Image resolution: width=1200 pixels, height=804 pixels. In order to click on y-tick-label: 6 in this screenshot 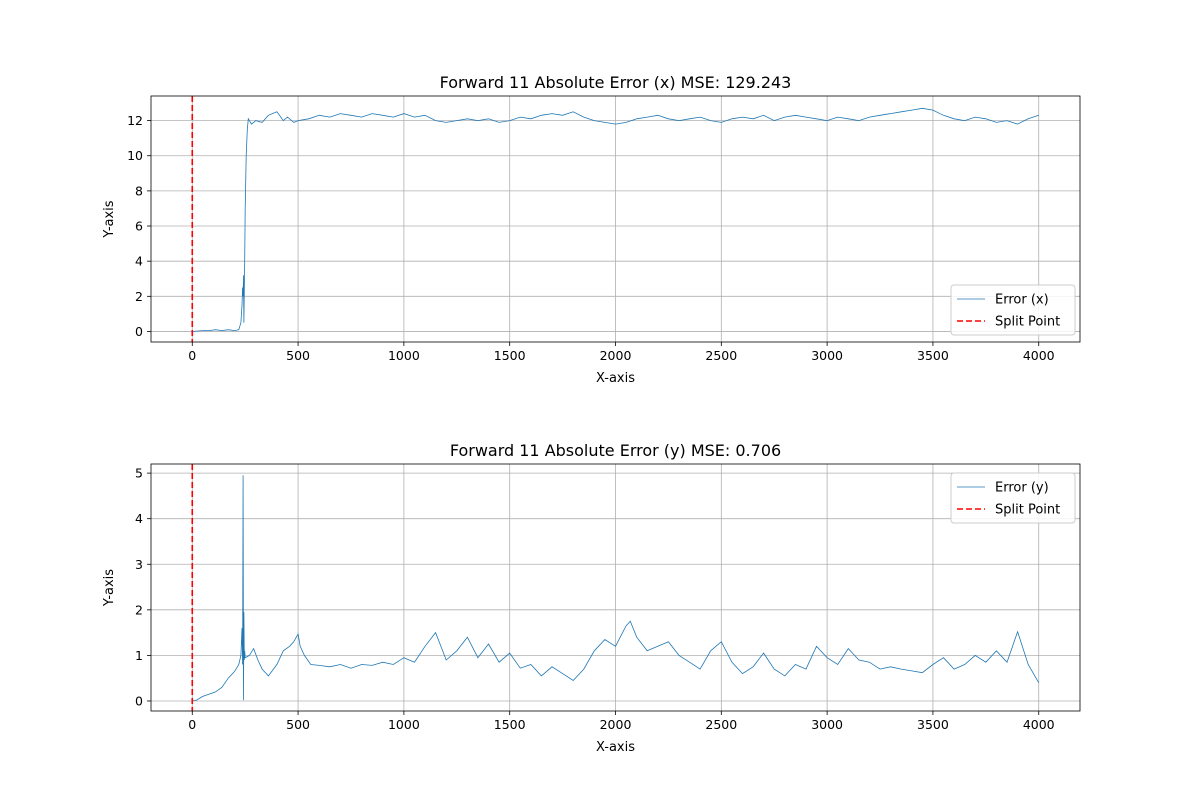, I will do `click(139, 226)`.